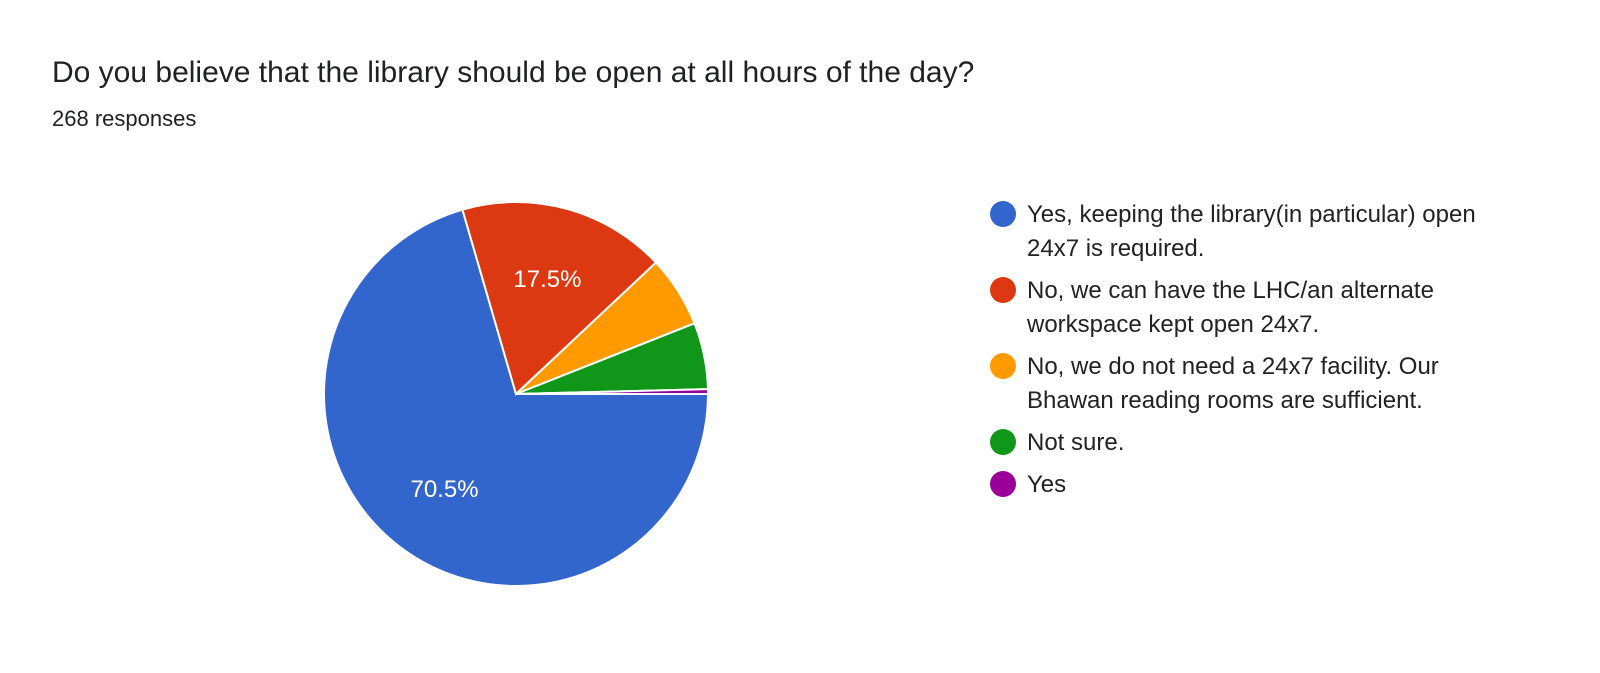  What do you see at coordinates (124, 118) in the screenshot?
I see `response-count: 268 responses` at bounding box center [124, 118].